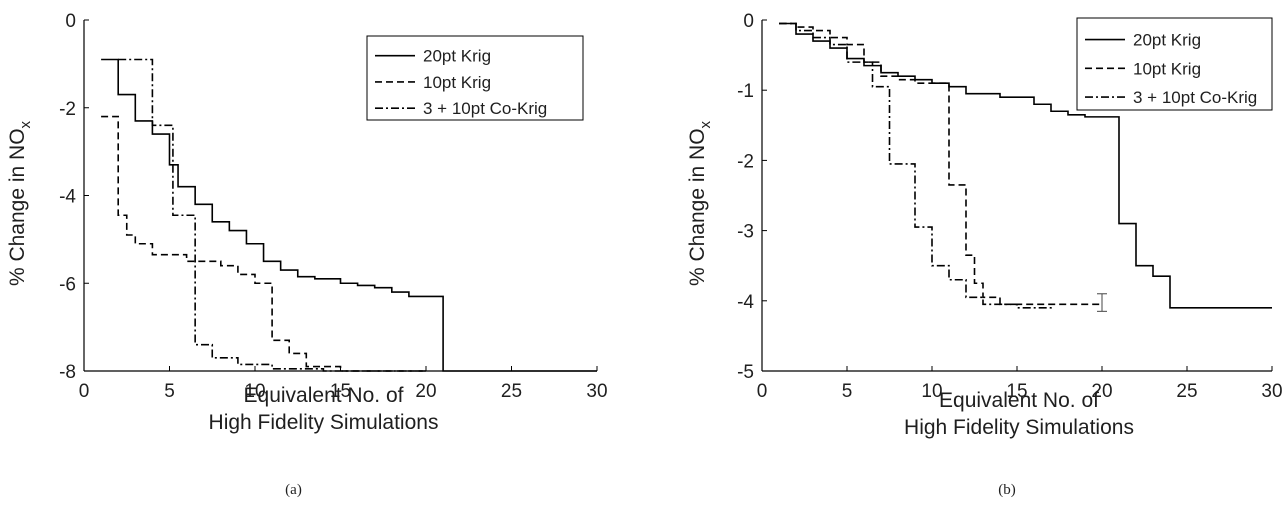 Image resolution: width=1286 pixels, height=510 pixels. I want to click on y-tick-label: -5, so click(745, 372).